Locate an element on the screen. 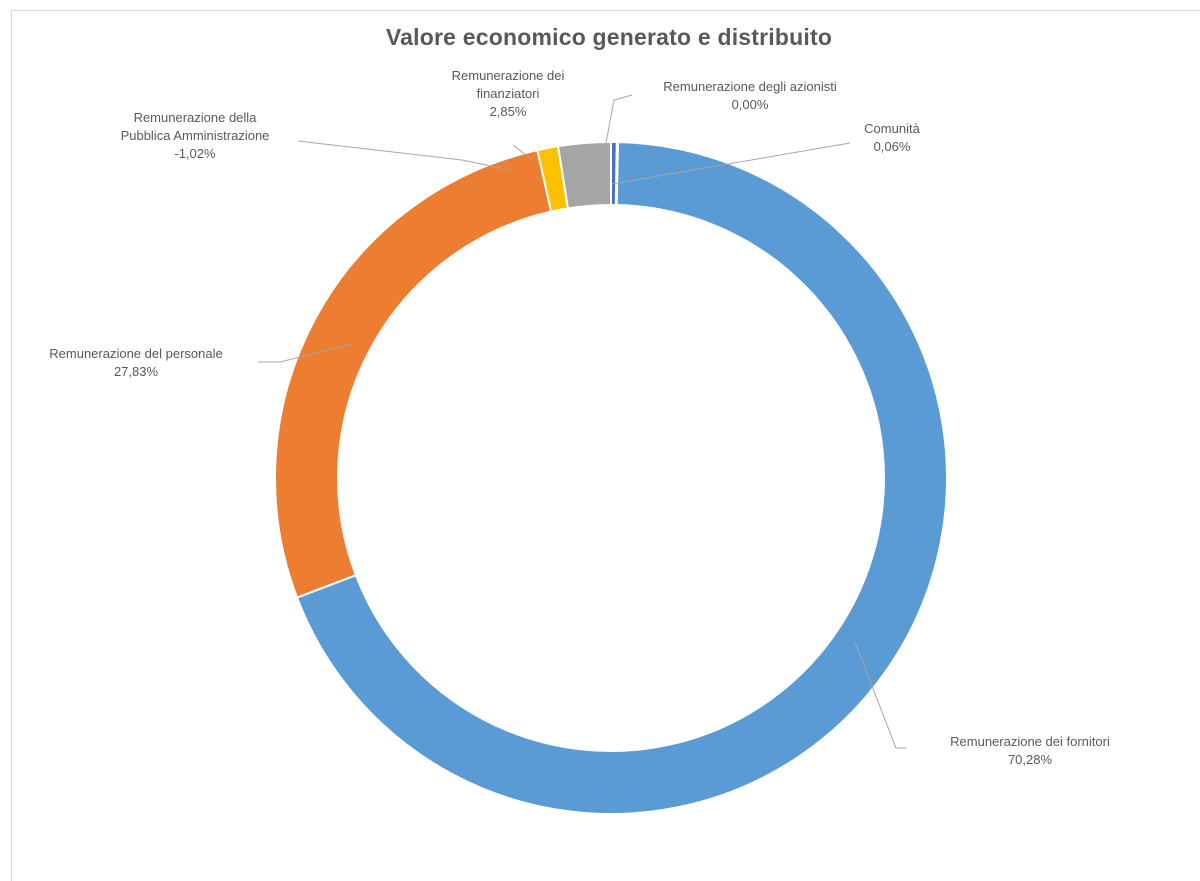 The image size is (1200, 881). data-label-remunerazione-dei-fornitori: Remunerazione dei fornitori 70,28% is located at coordinates (1030, 750).